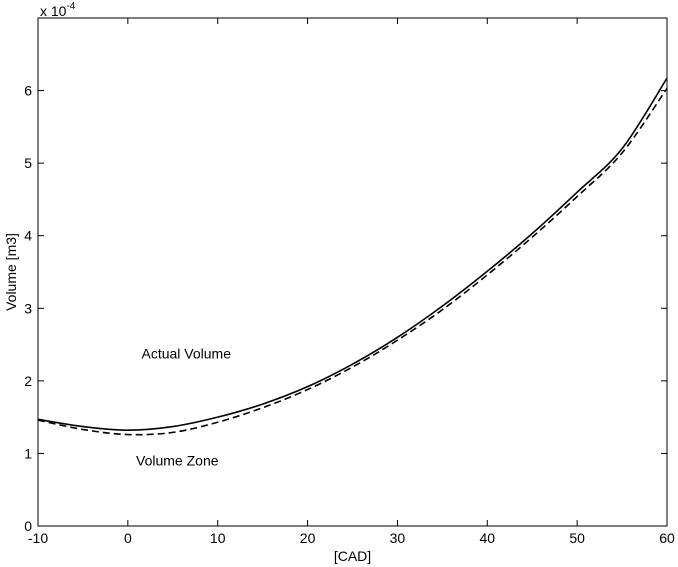  What do you see at coordinates (577, 538) in the screenshot?
I see `x-tick-label: 50` at bounding box center [577, 538].